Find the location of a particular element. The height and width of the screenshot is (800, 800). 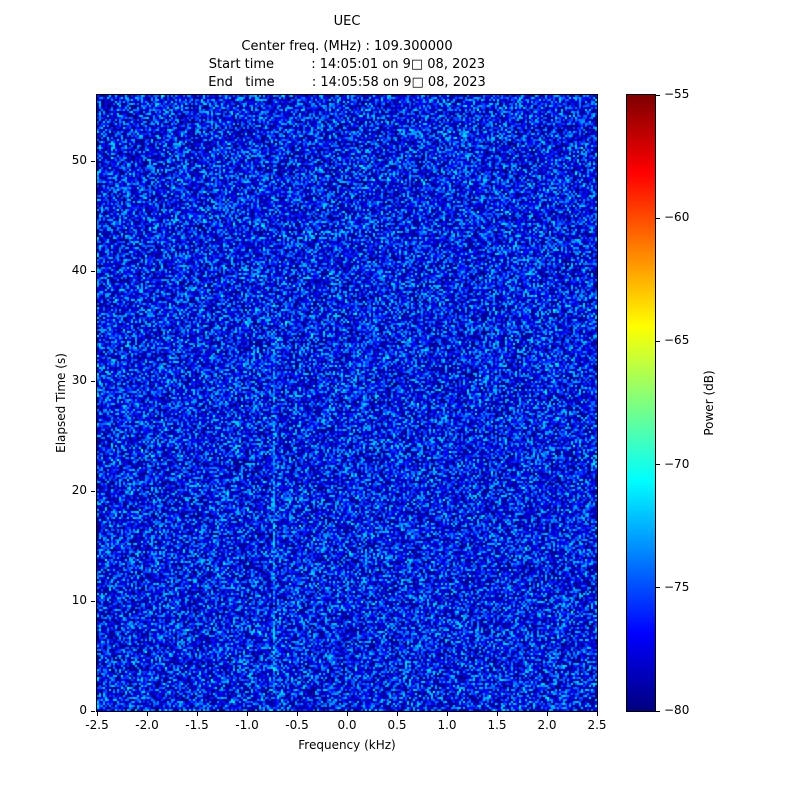

colorbar-tick-label: −70 is located at coordinates (677, 463).